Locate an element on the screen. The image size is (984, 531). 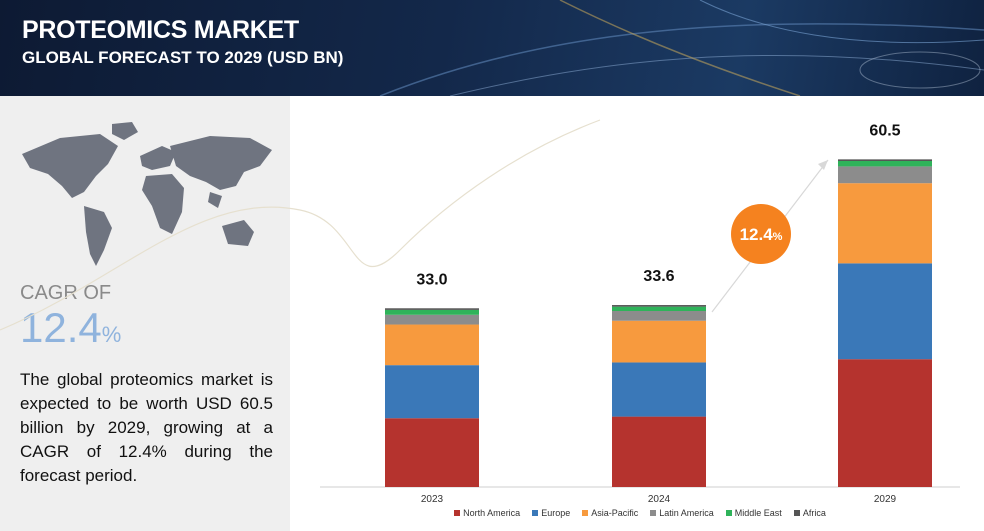
arrow-head is located at coordinates (823, 165).